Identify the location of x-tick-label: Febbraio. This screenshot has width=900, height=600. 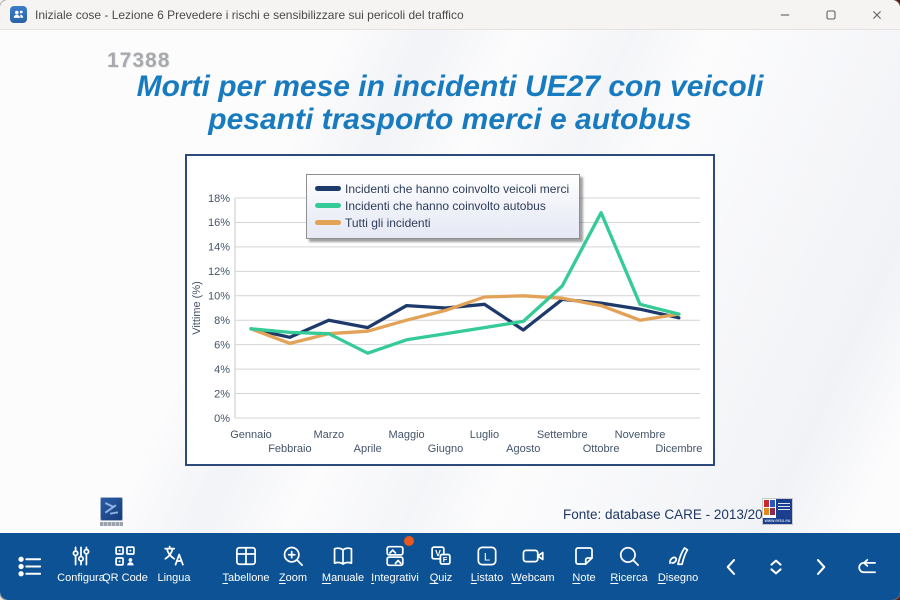
(289, 449).